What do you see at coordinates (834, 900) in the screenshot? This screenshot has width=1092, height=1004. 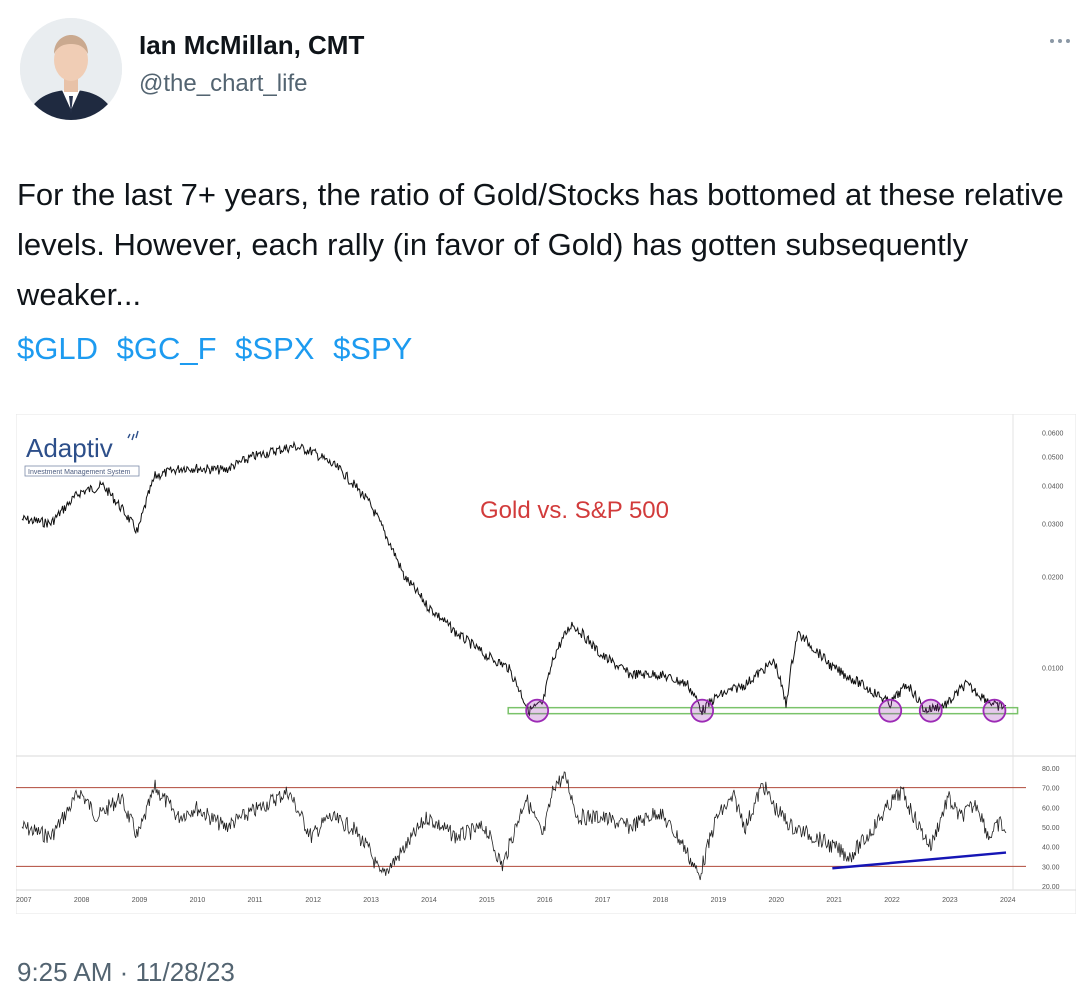 I see `x-tick-label: 2021` at bounding box center [834, 900].